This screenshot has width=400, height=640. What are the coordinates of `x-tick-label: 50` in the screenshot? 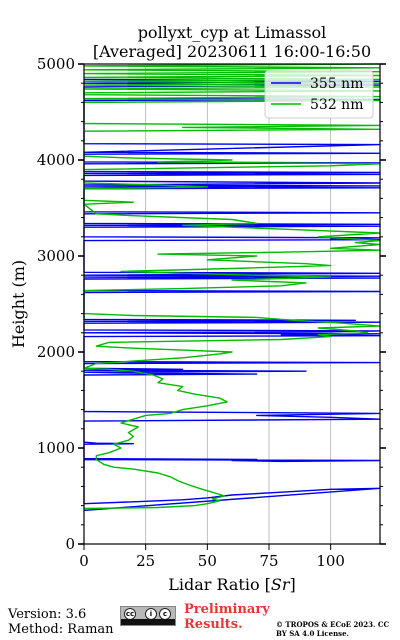 It's located at (207, 561).